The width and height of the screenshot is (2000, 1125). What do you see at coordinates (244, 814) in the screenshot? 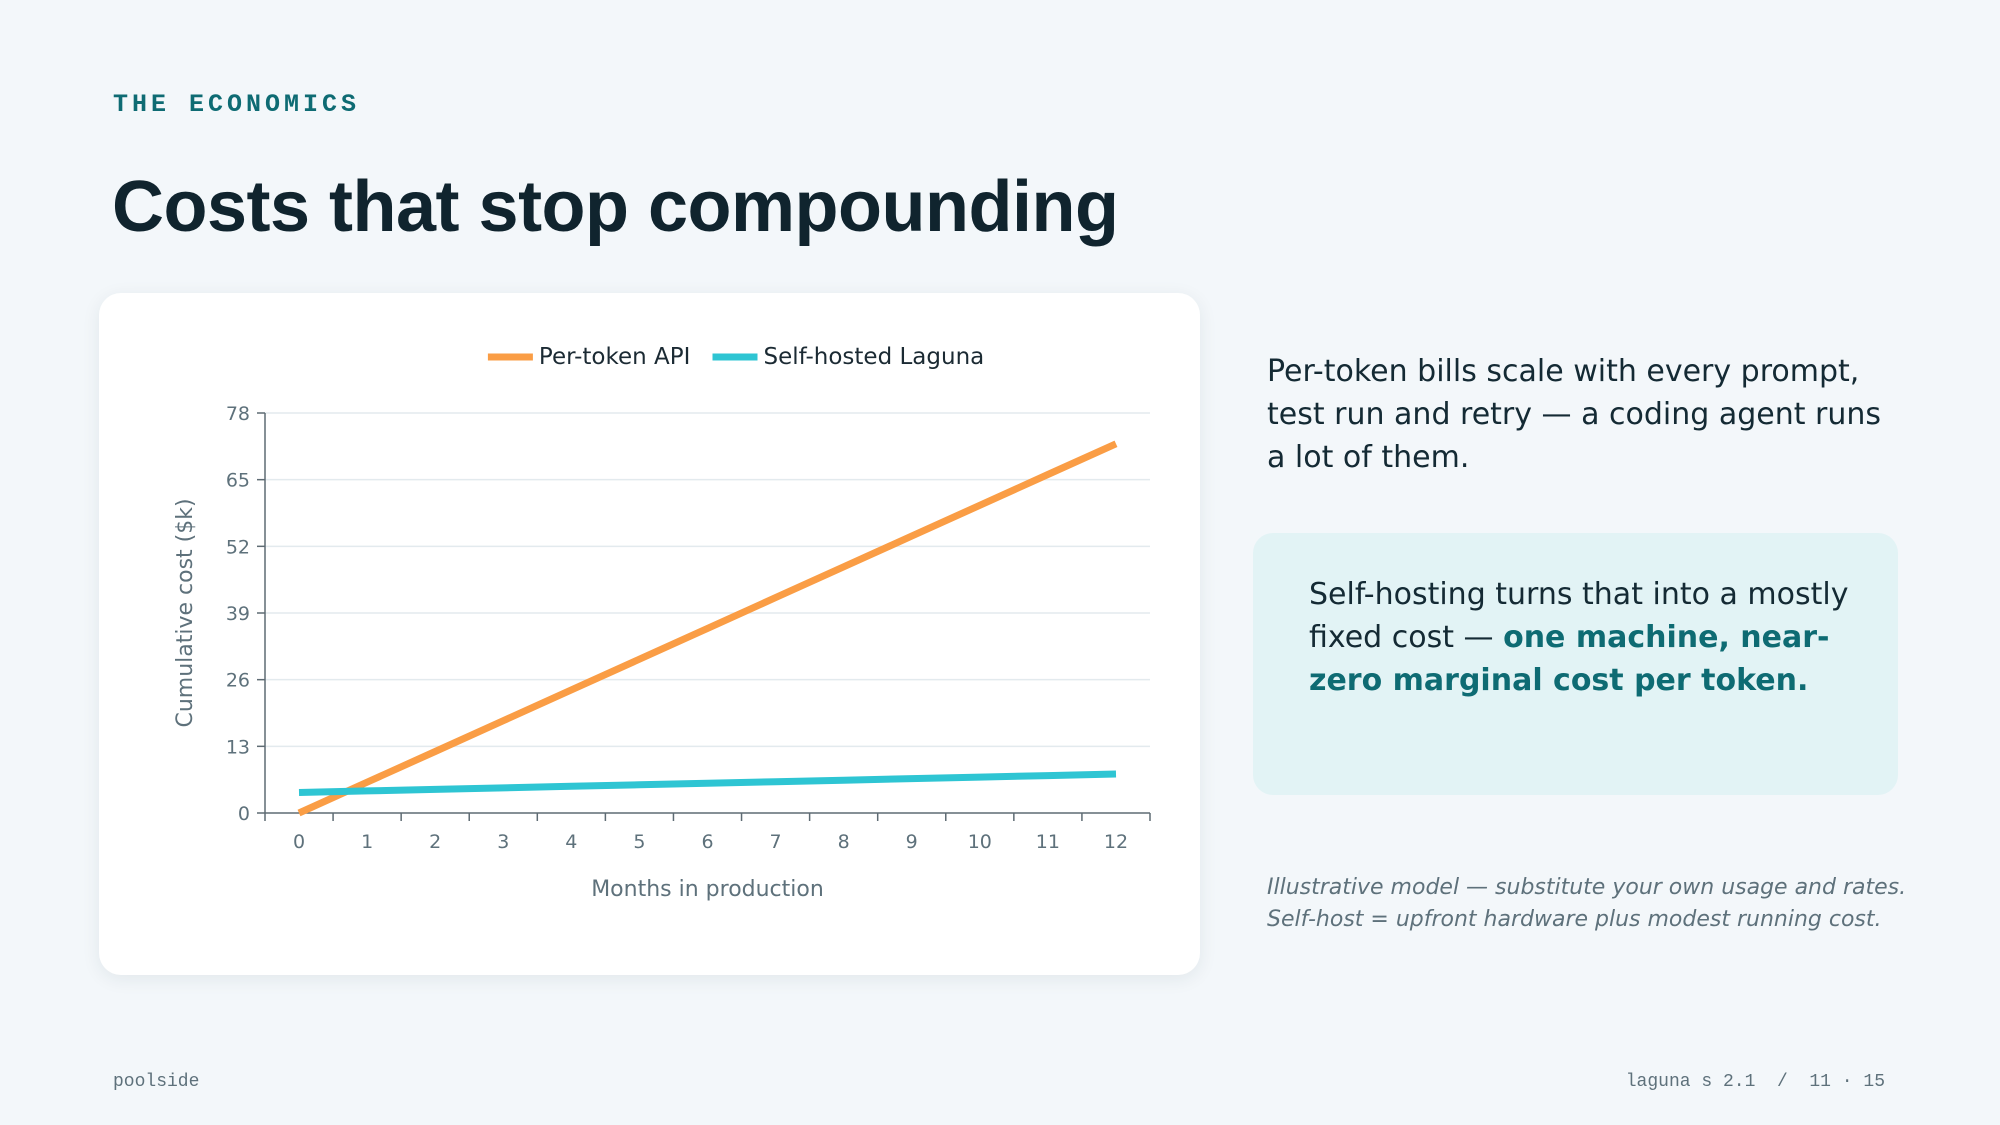
I see `y-tick-label: 0` at bounding box center [244, 814].